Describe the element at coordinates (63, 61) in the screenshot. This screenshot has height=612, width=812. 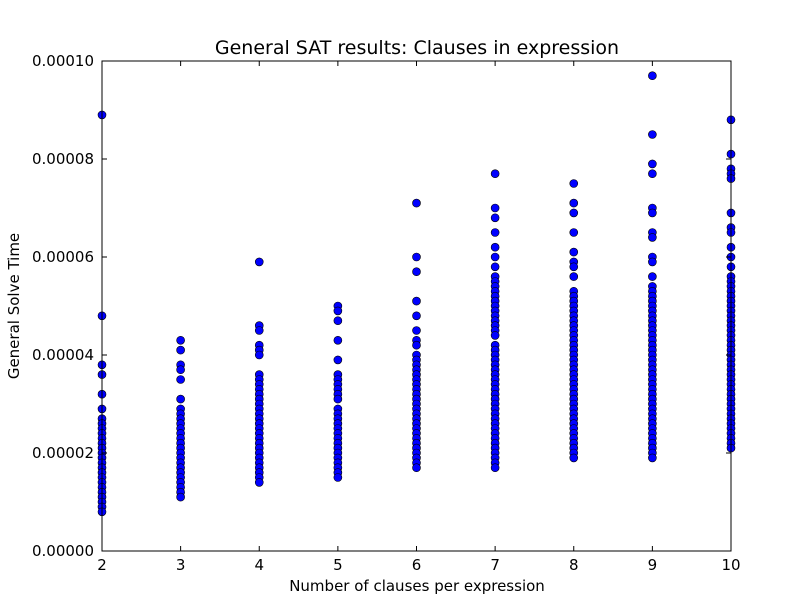
I see `y-tick-label: 0.00010` at that location.